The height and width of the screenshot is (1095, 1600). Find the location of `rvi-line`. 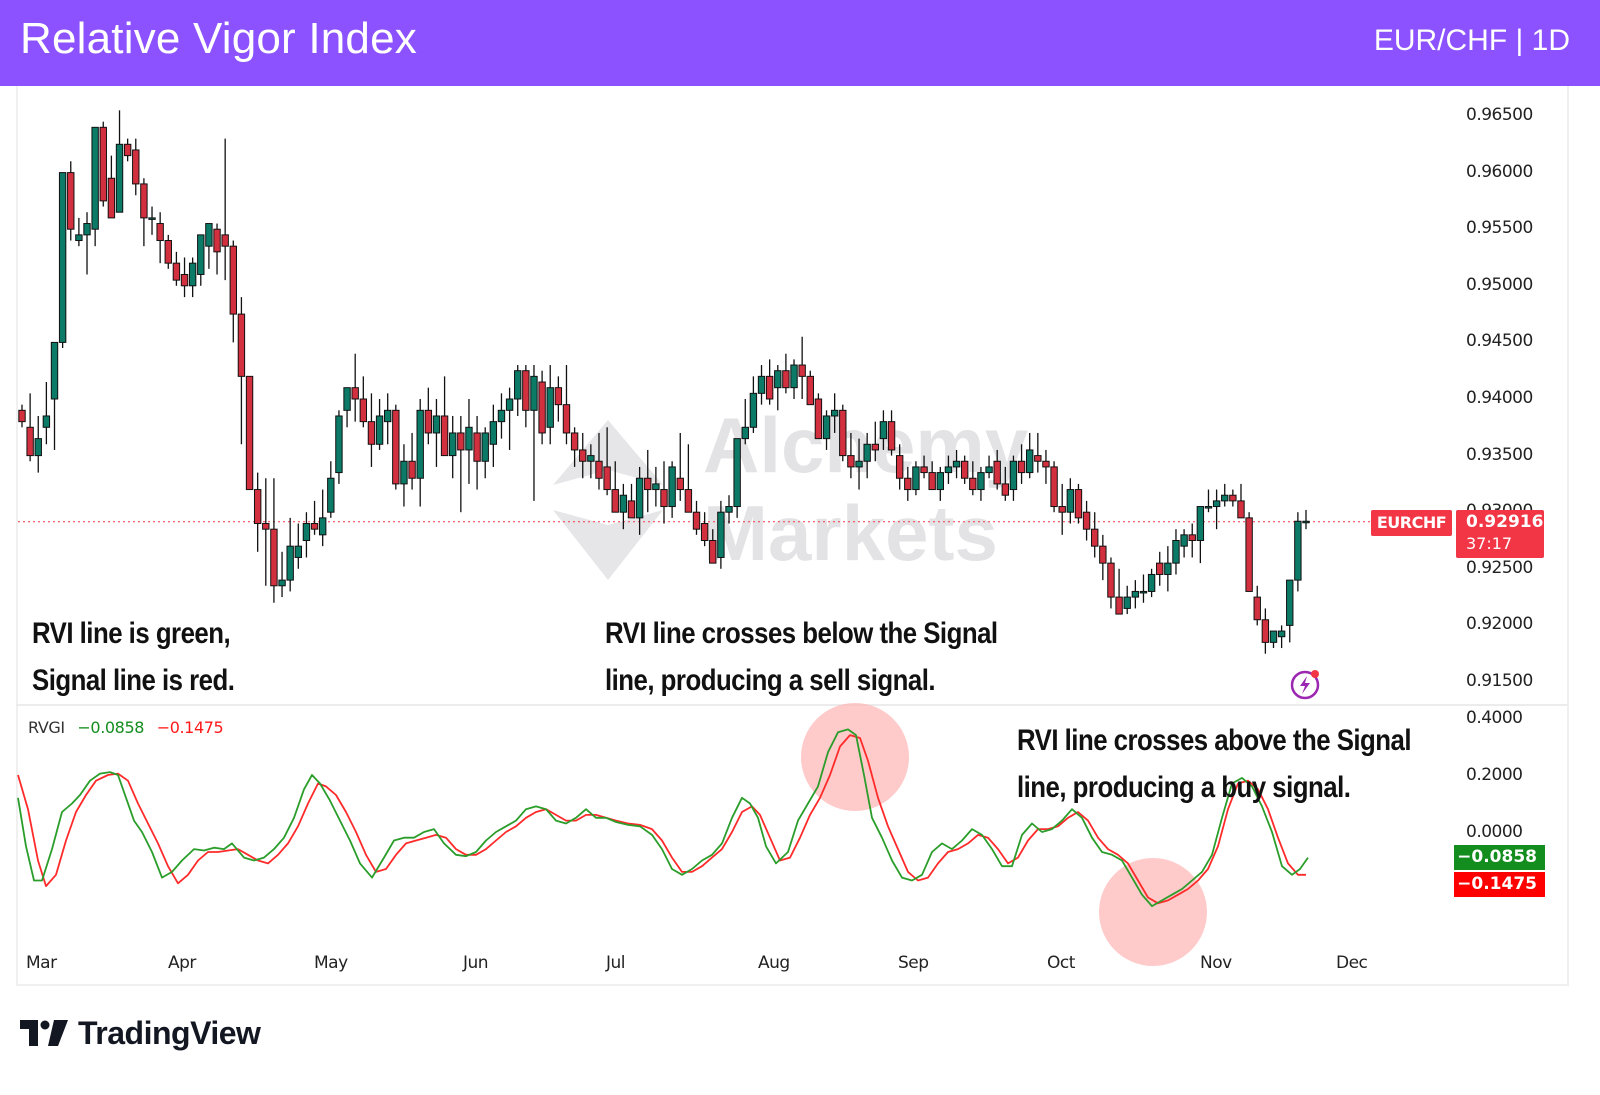

rvi-line is located at coordinates (663, 817).